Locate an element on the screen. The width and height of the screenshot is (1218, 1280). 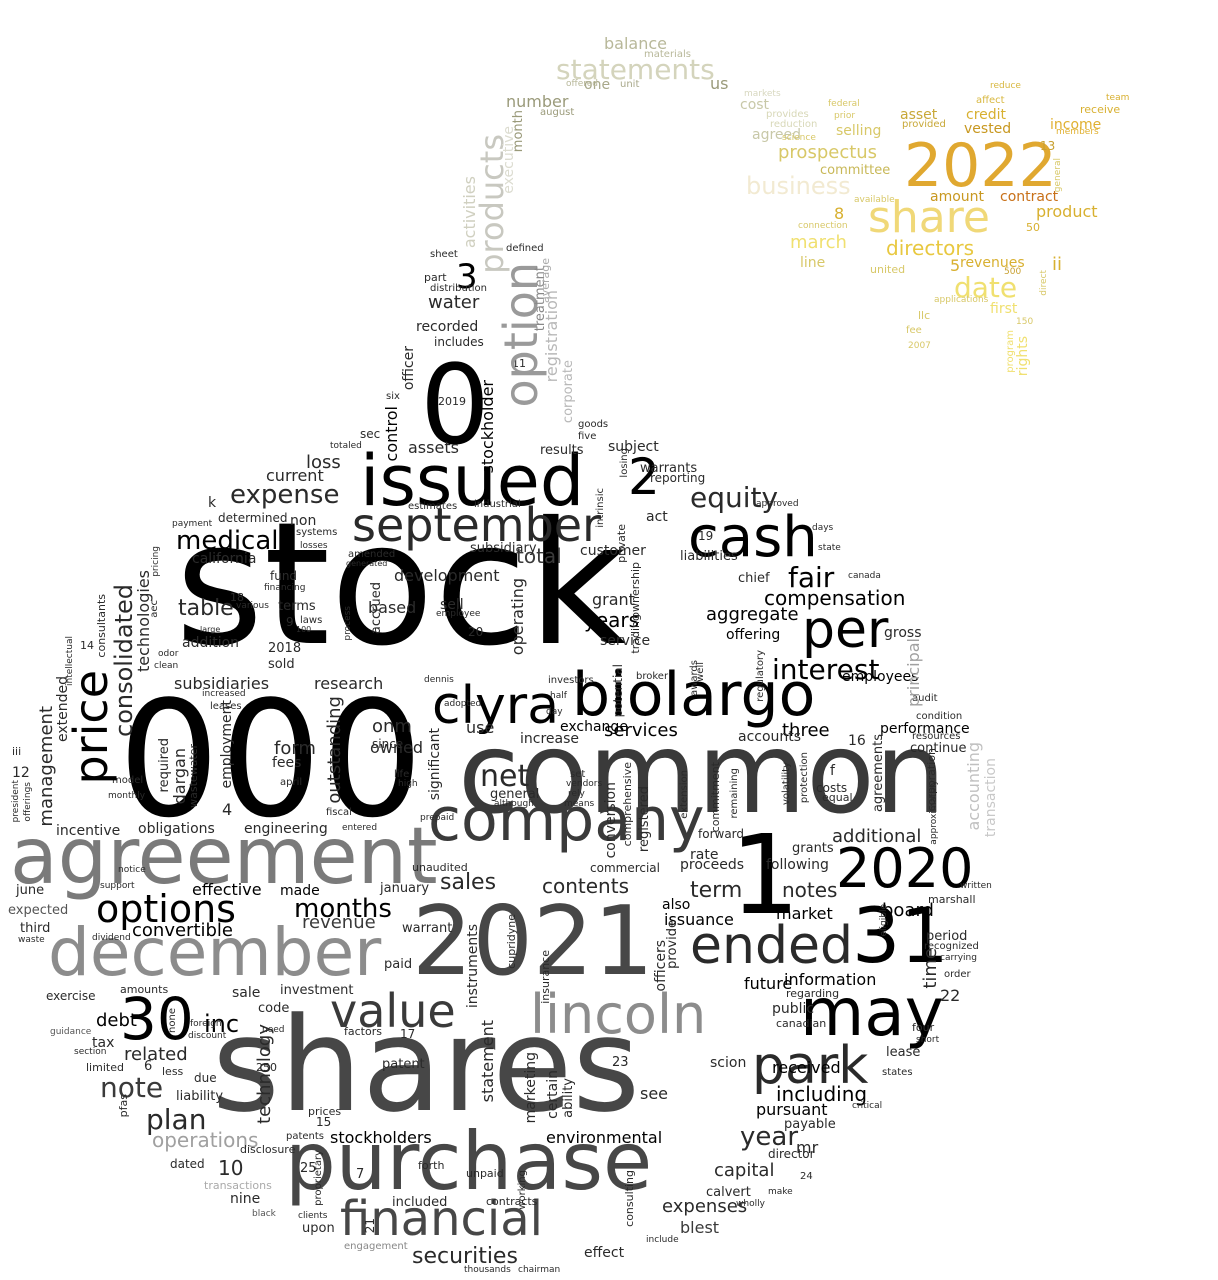
cloud-word: value is located at coordinates (393, 1011).